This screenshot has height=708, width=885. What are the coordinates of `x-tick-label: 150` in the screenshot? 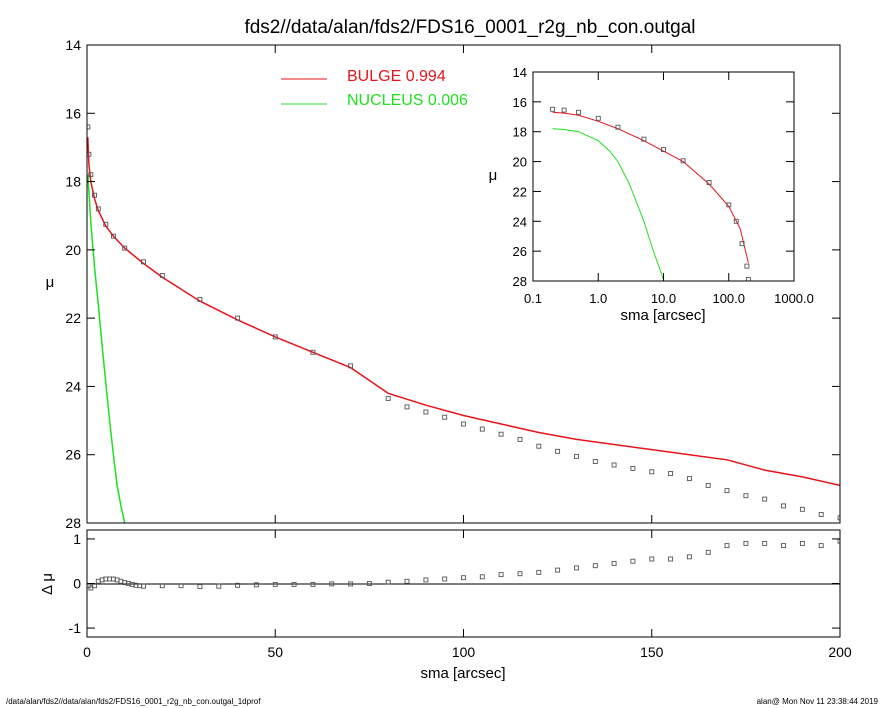 It's located at (652, 652).